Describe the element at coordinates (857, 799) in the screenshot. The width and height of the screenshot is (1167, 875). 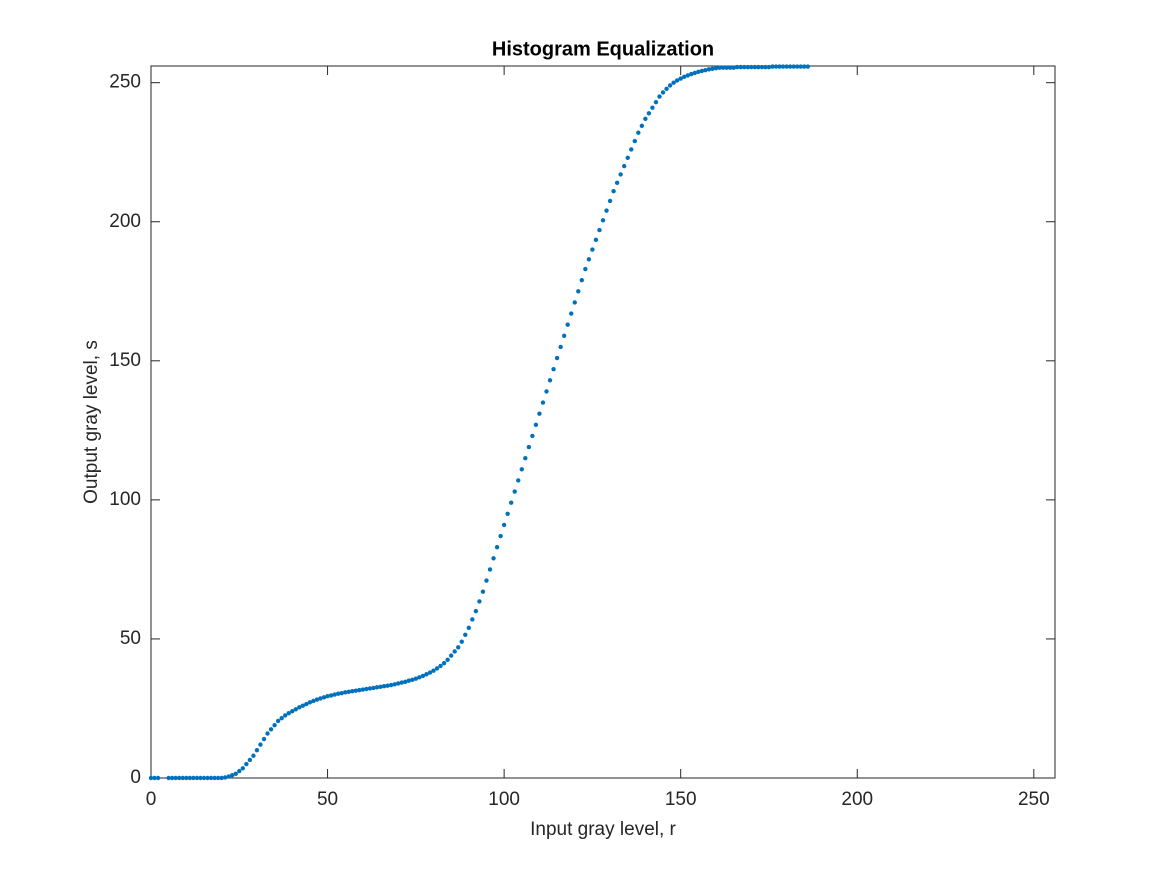
I see `x-tick-label: 200` at that location.